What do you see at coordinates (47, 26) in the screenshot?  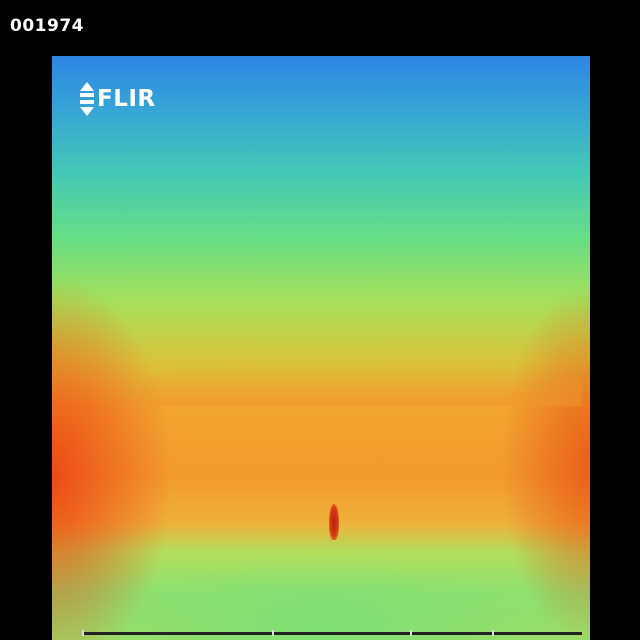 I see `frame-number: 001974` at bounding box center [47, 26].